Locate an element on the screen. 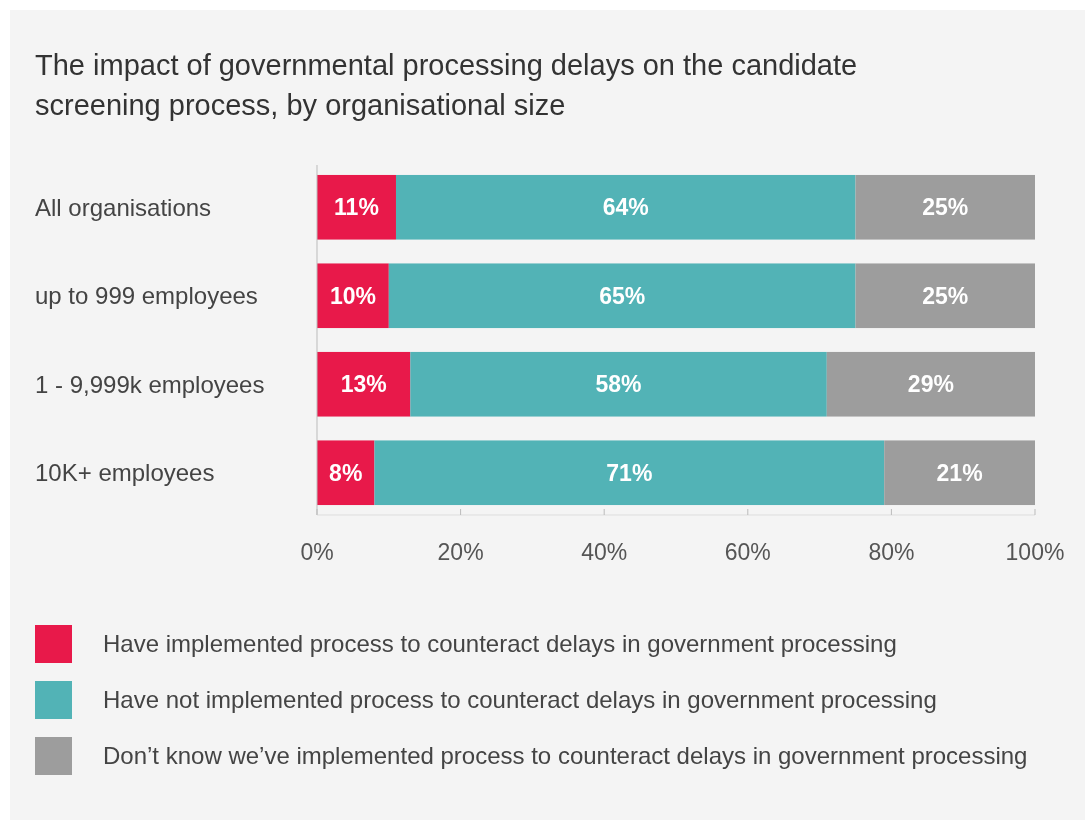  data-label: 29% is located at coordinates (930, 384).